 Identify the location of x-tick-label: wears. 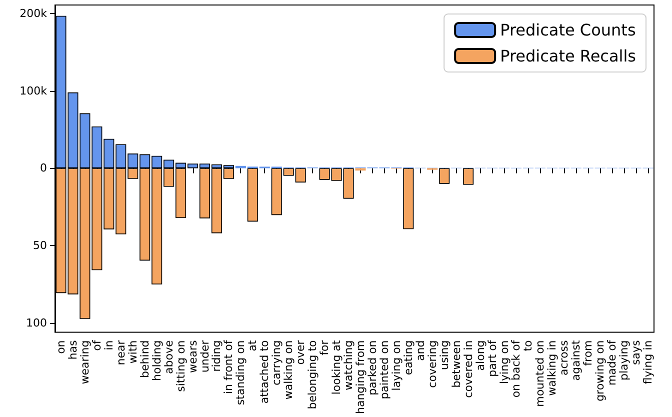
(193, 356).